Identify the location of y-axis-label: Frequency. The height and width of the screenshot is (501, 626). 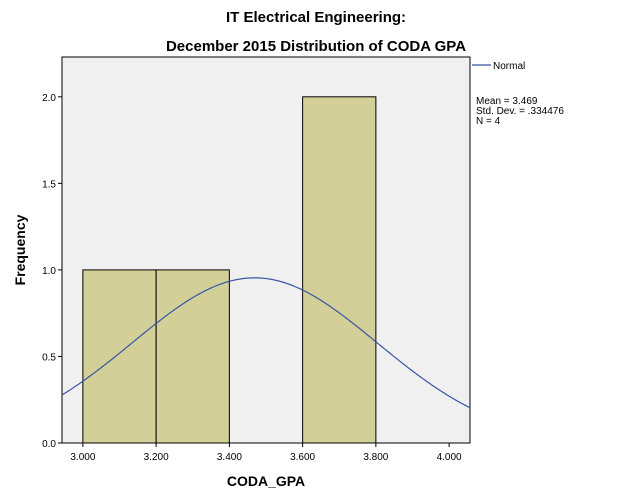
(20, 249).